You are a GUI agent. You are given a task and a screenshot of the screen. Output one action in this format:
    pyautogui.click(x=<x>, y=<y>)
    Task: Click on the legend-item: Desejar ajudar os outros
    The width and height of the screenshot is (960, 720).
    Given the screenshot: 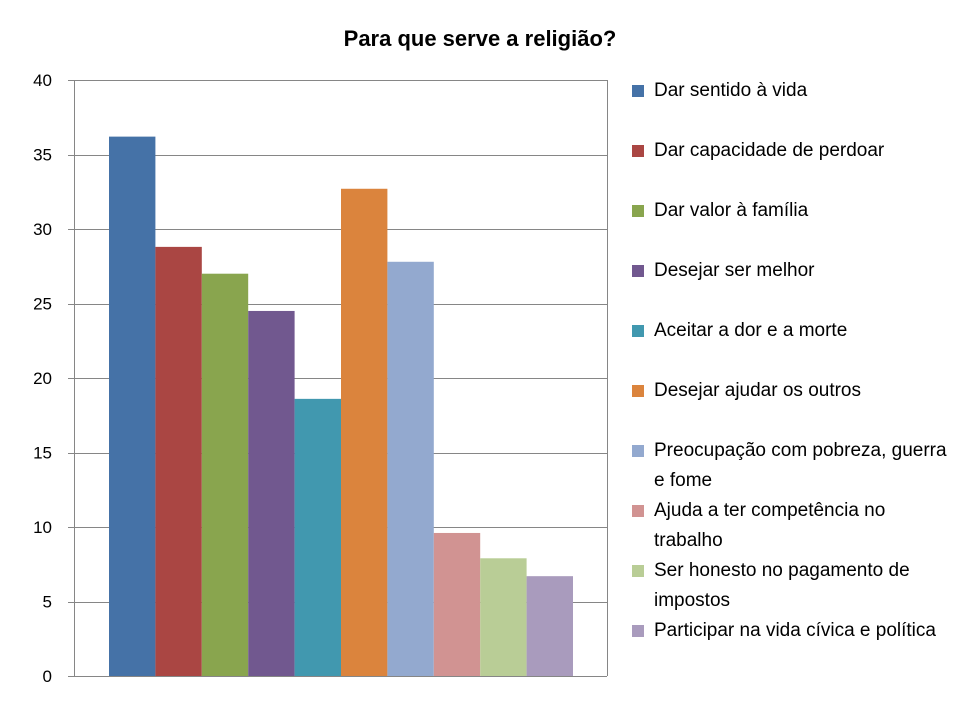 What is the action you would take?
    pyautogui.click(x=792, y=406)
    